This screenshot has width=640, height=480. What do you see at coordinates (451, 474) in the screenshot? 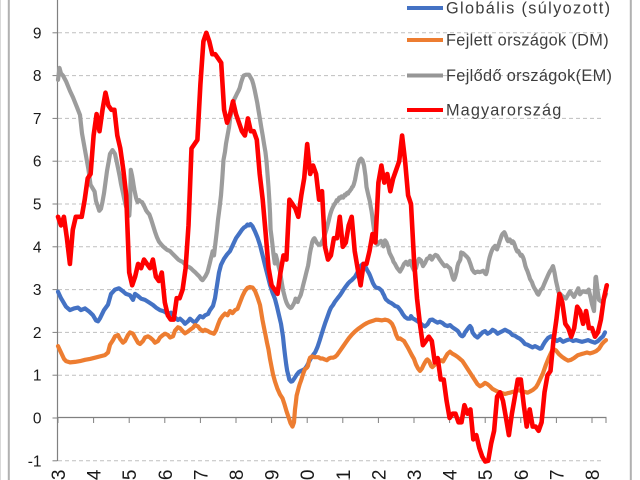
I see `svg-text: 2014` at bounding box center [451, 474].